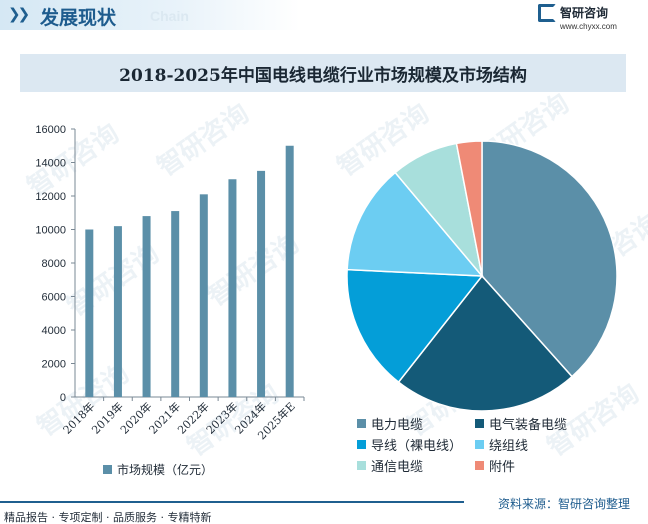  I want to click on pie-slice-电气装备电缆, so click(485, 343).